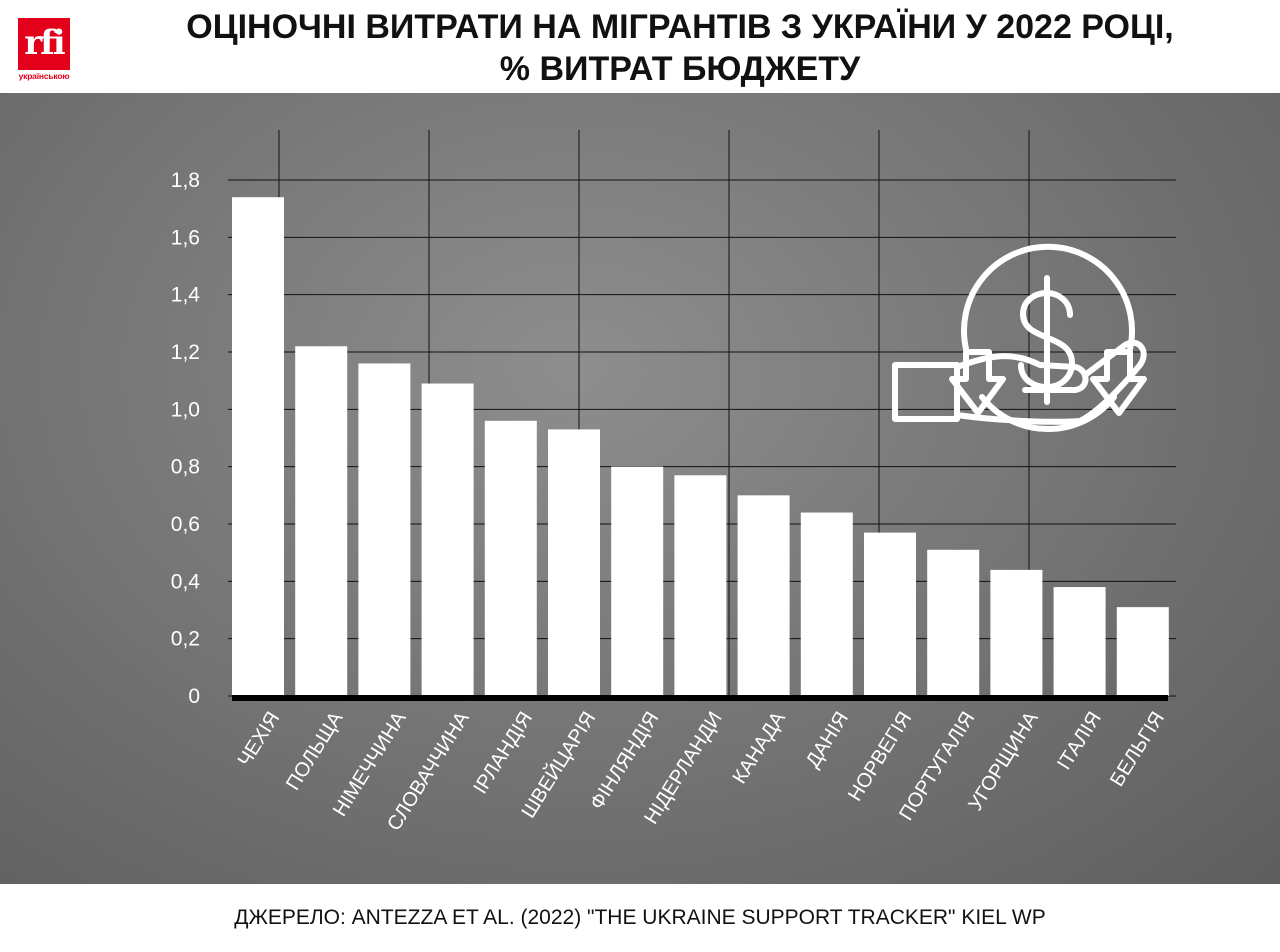 Image resolution: width=1280 pixels, height=952 pixels. I want to click on x-category-label: КАНАДА, so click(760, 747).